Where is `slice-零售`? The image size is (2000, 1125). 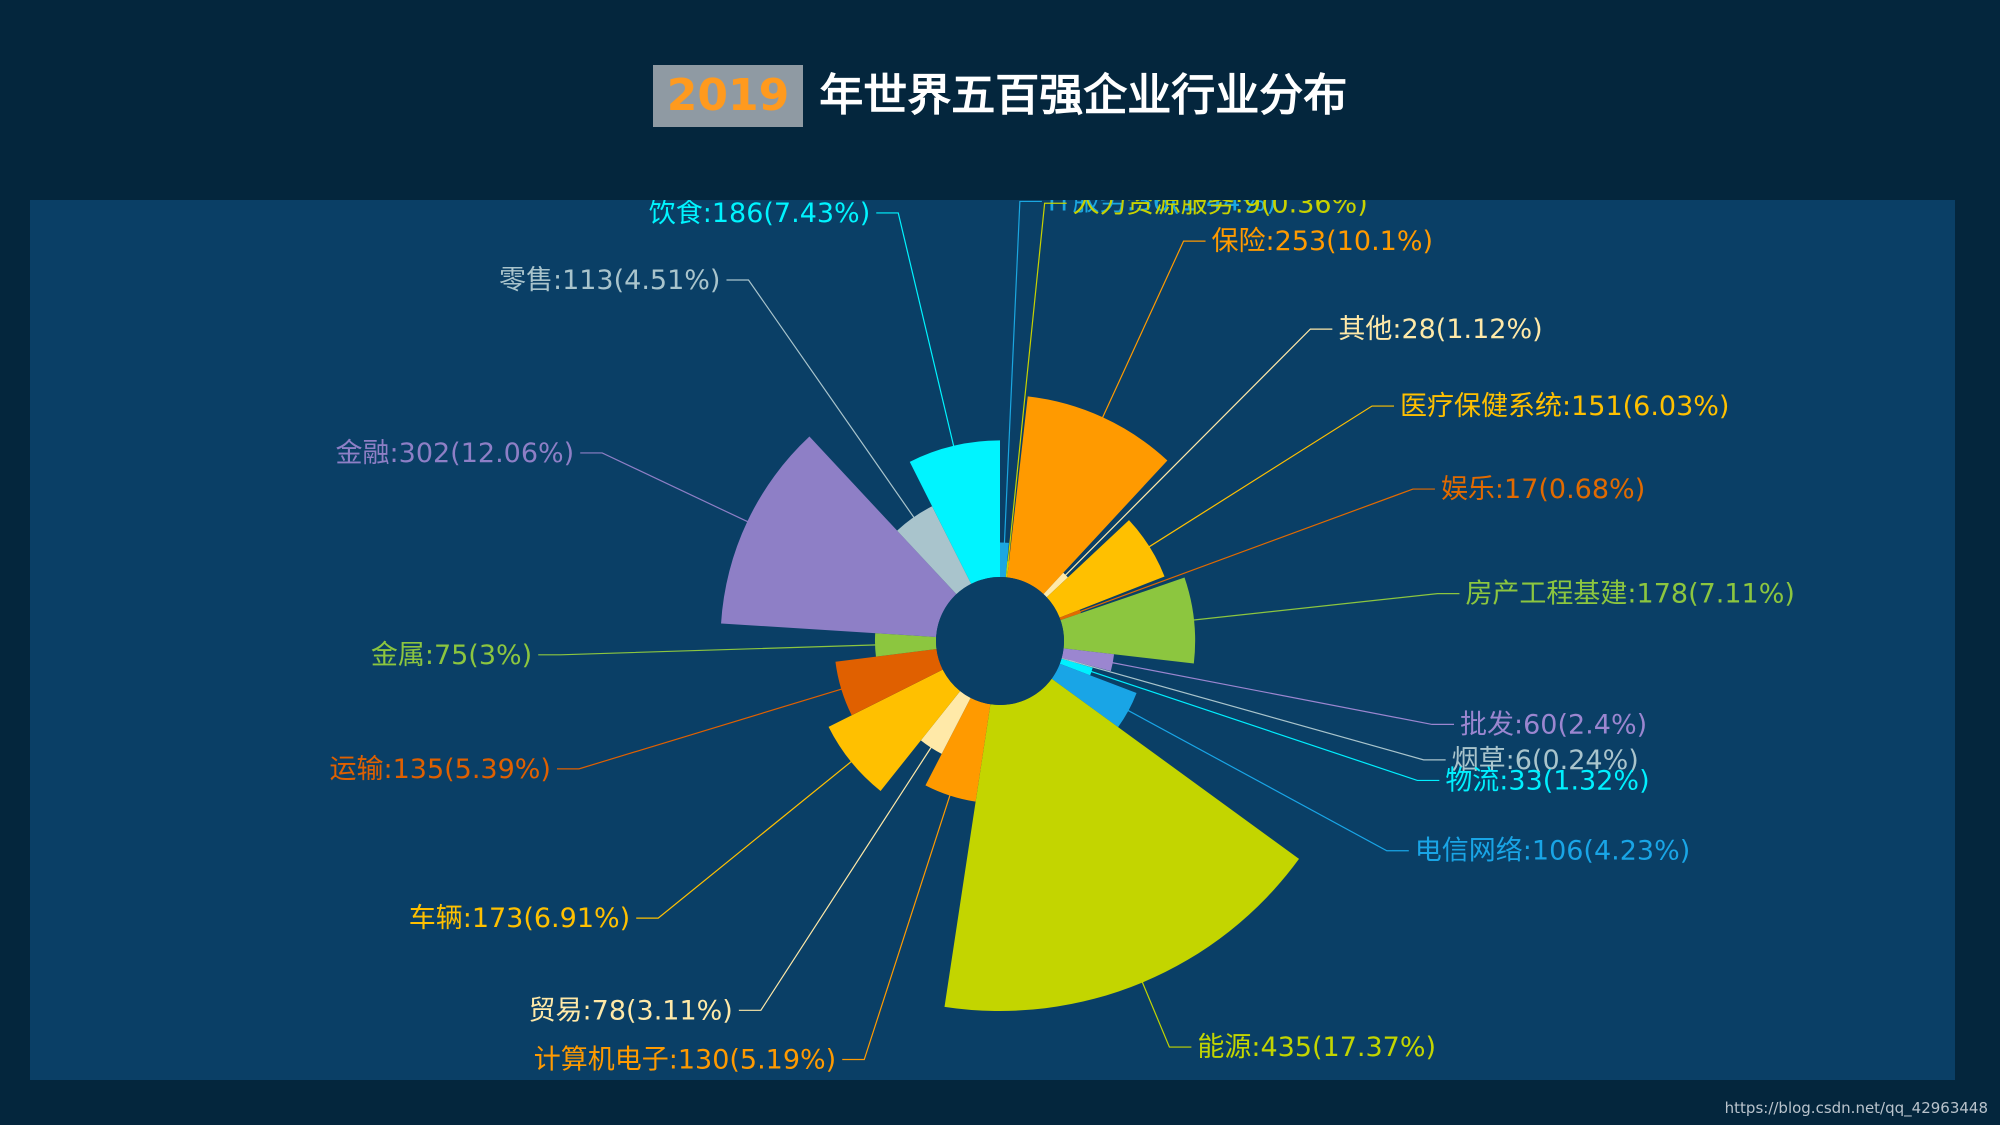 slice-零售 is located at coordinates (934, 550).